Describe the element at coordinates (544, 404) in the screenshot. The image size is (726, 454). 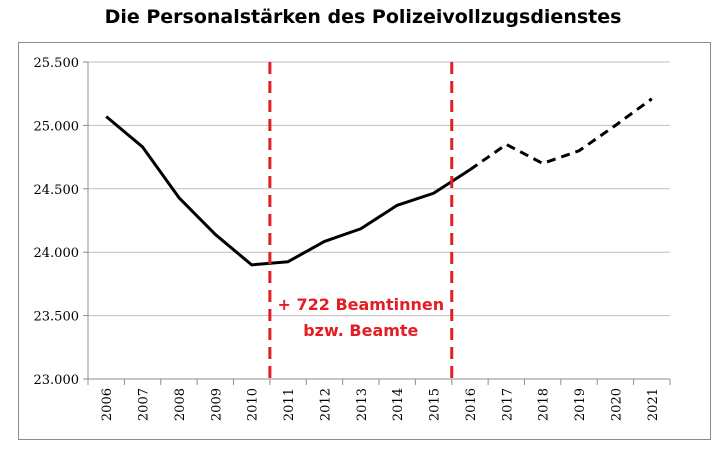
I see `x-tick-label: 2018` at that location.